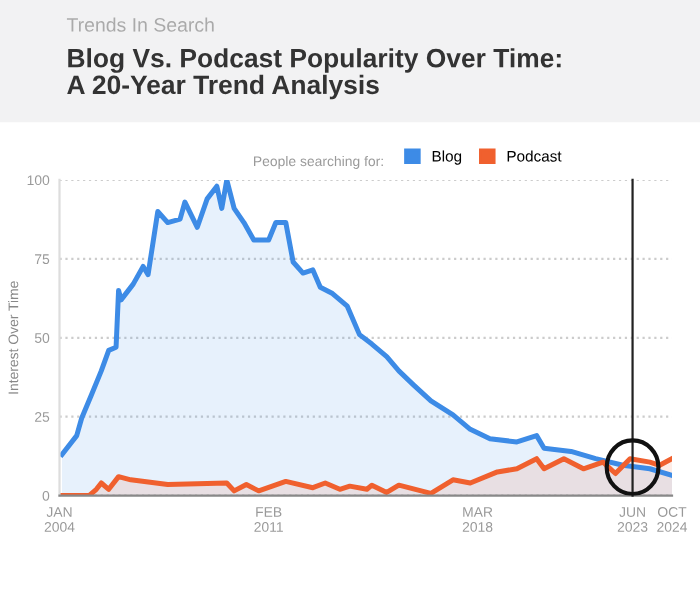 The width and height of the screenshot is (700, 590). Describe the element at coordinates (314, 74) in the screenshot. I see `chart-title: Blog Vs. Podcast Popularity Over Time: A 20-Year Trend Analysis` at that location.